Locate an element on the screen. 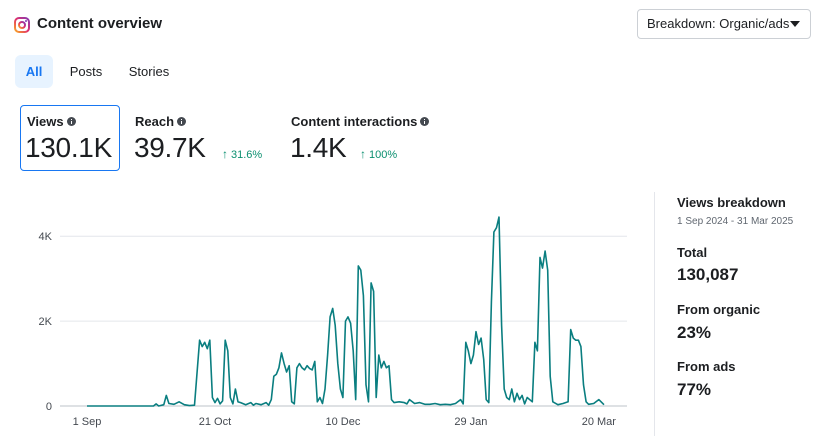 This screenshot has width=822, height=436. interactions-value: 1.4K is located at coordinates (318, 147).